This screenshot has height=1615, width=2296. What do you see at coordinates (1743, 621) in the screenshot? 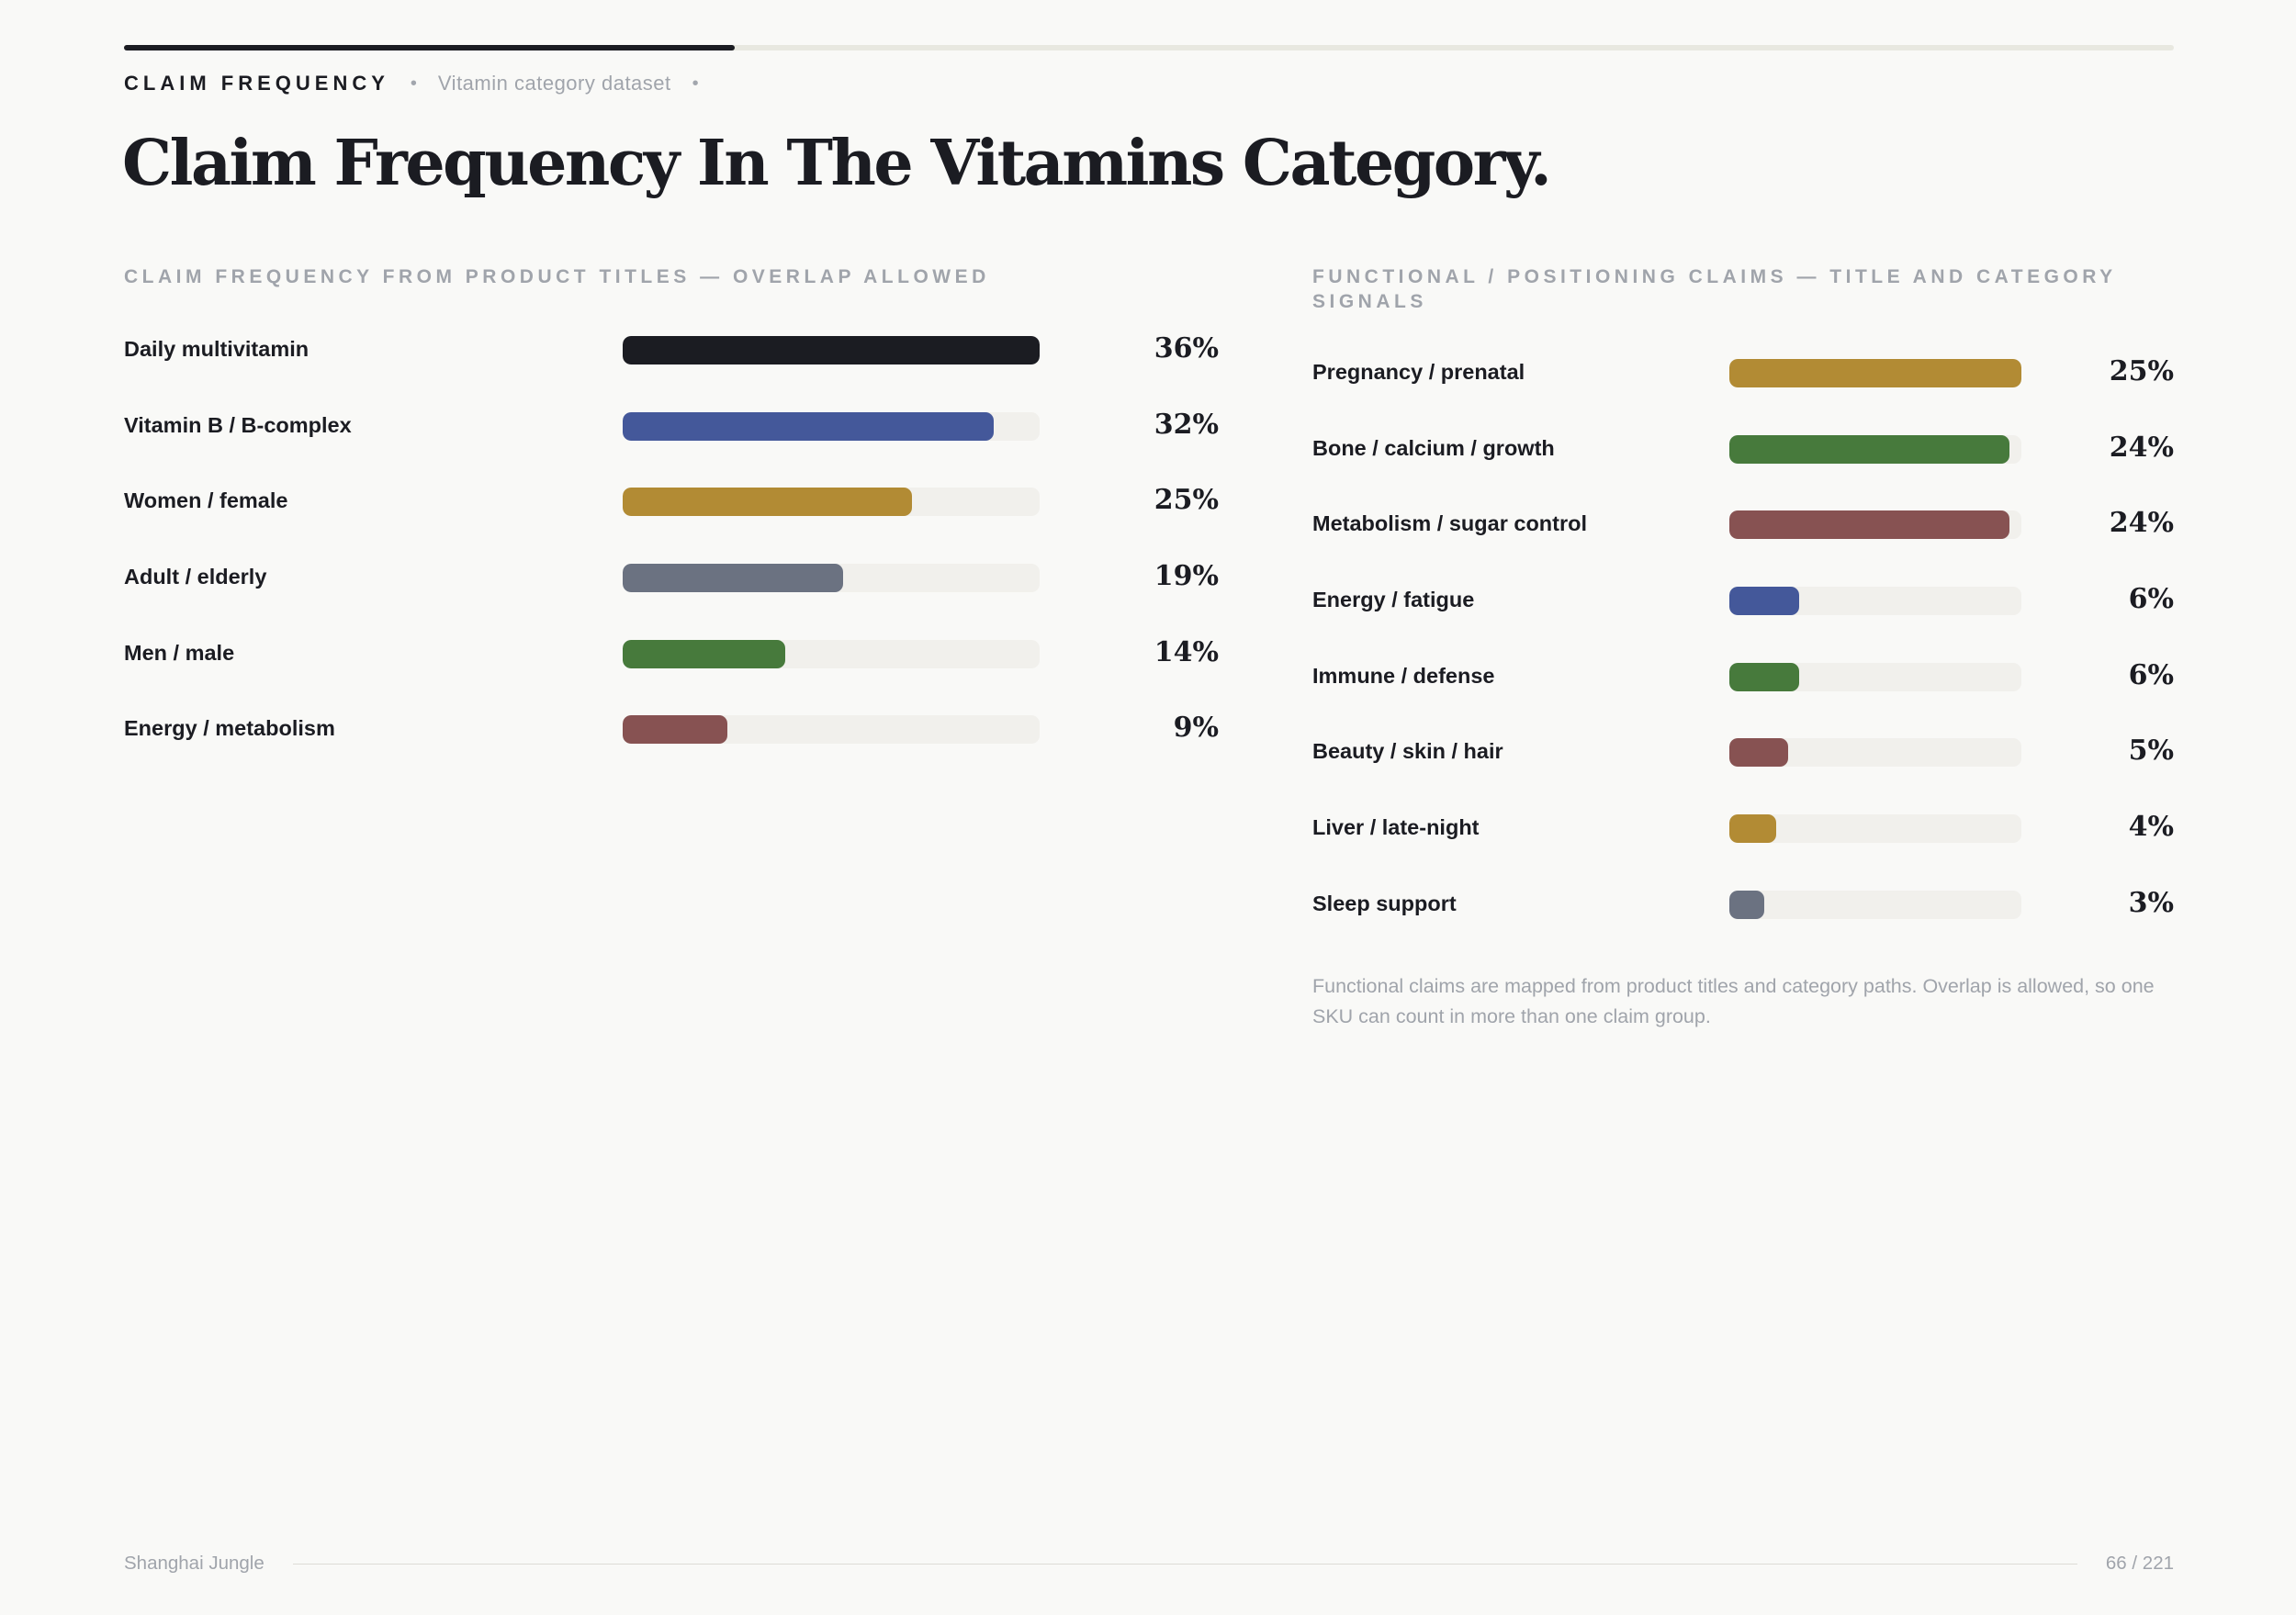
I see `bar-row: Energy / fatigue 6%` at bounding box center [1743, 621].